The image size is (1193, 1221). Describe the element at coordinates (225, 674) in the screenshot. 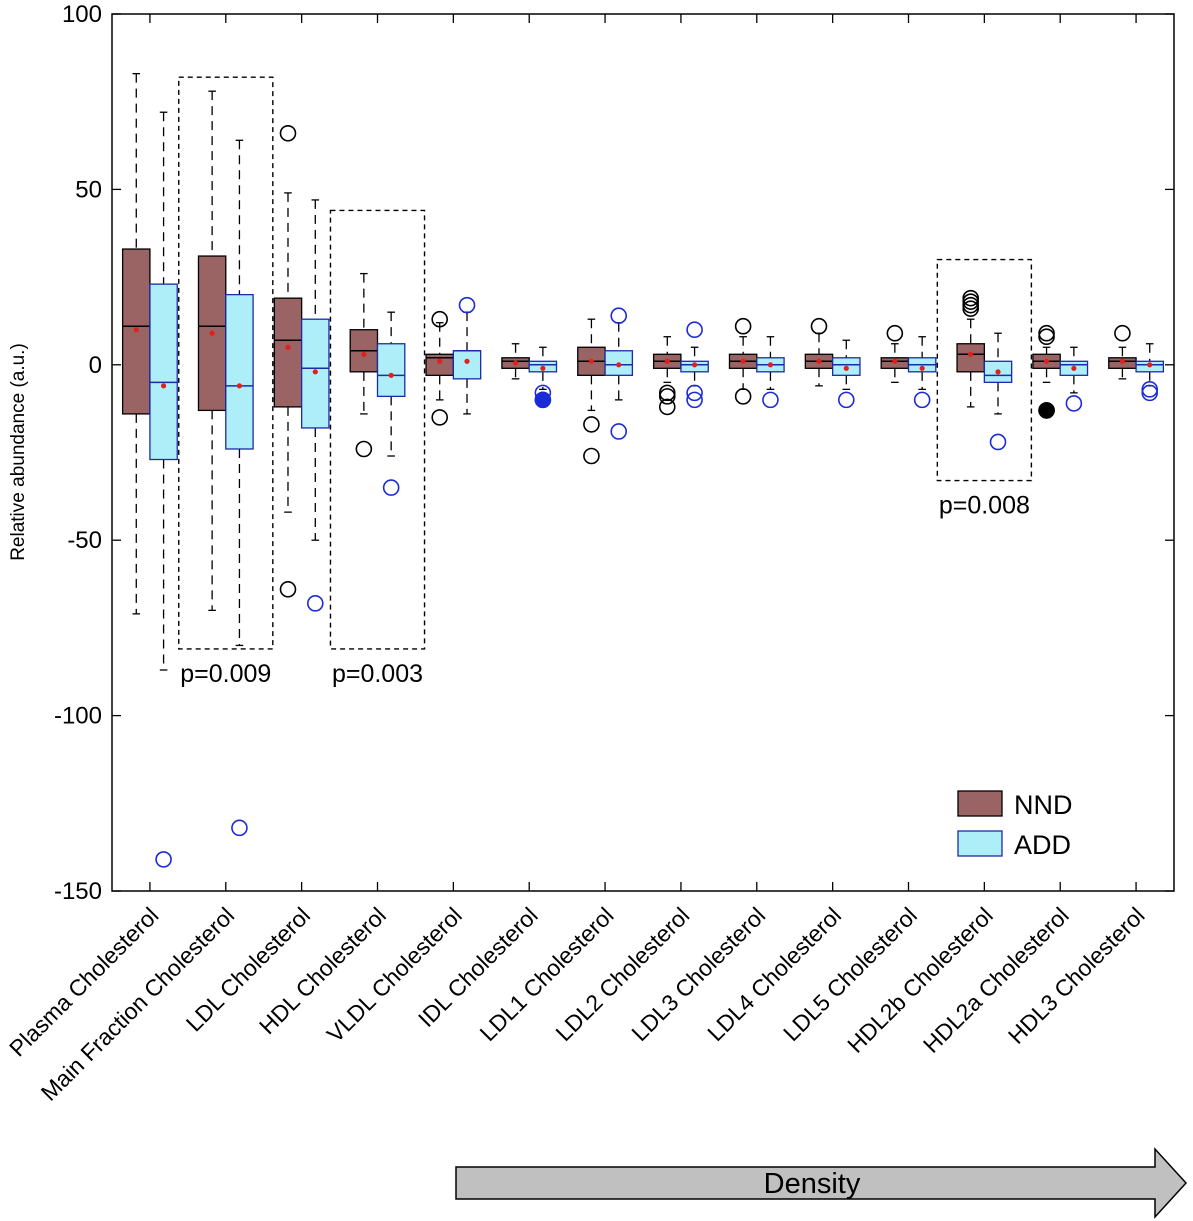

I see `p-value-label: p=0.009` at that location.